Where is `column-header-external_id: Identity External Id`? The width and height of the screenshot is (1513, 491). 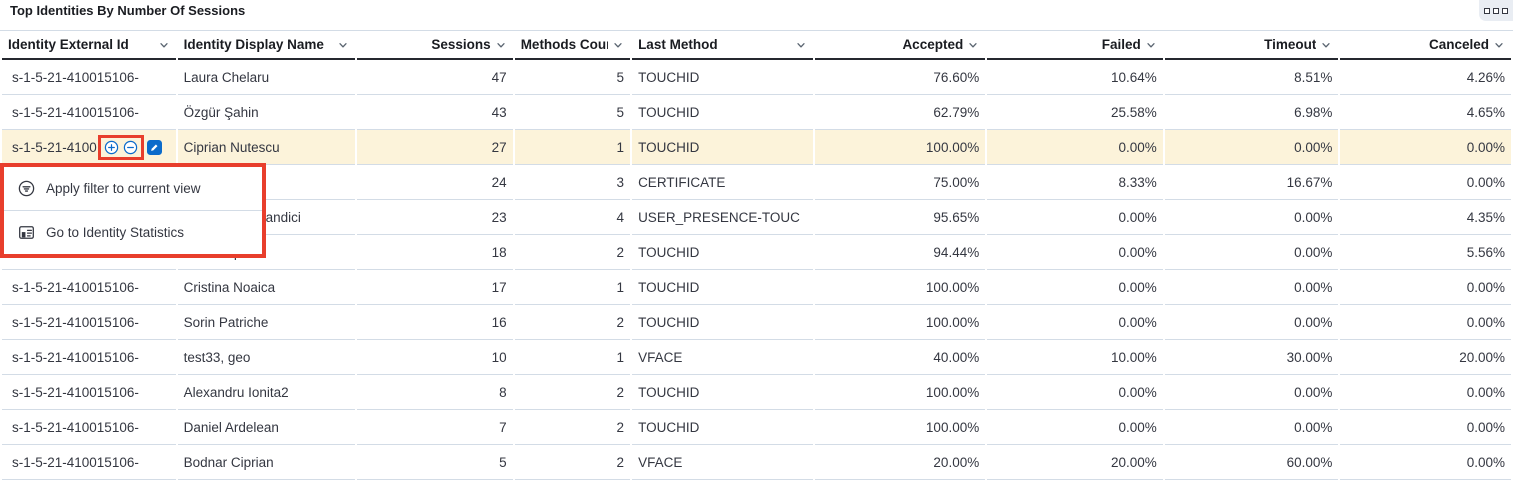
column-header-external_id: Identity External Id is located at coordinates (89, 45).